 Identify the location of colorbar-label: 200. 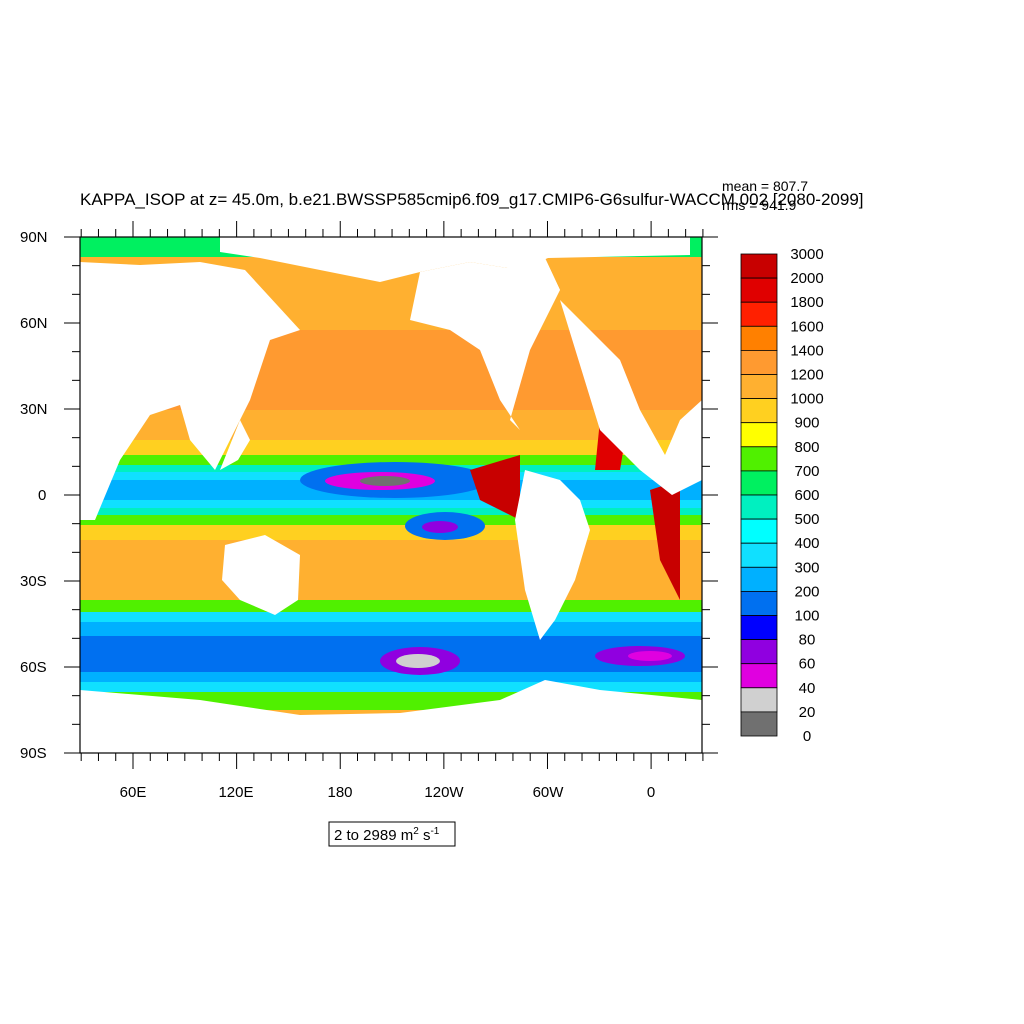
(806, 591).